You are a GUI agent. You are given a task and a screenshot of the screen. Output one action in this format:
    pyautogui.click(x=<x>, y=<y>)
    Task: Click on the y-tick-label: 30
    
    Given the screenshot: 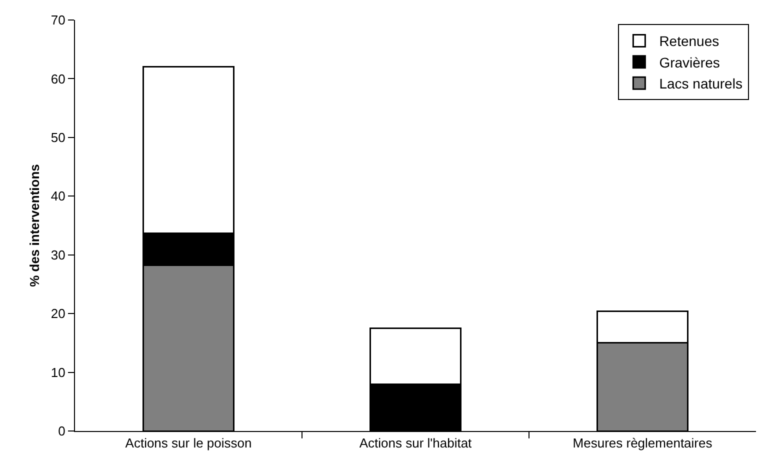 What is the action you would take?
    pyautogui.click(x=58, y=254)
    